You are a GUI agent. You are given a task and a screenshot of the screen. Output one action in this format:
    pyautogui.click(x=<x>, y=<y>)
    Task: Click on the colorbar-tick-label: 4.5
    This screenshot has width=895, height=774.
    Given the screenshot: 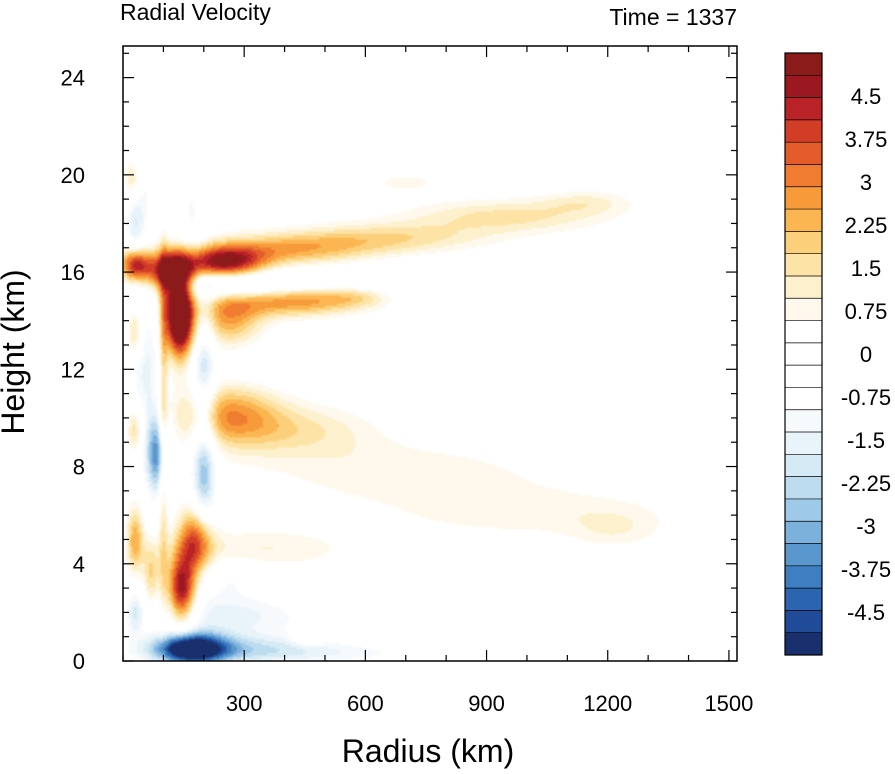 What is the action you would take?
    pyautogui.click(x=866, y=96)
    